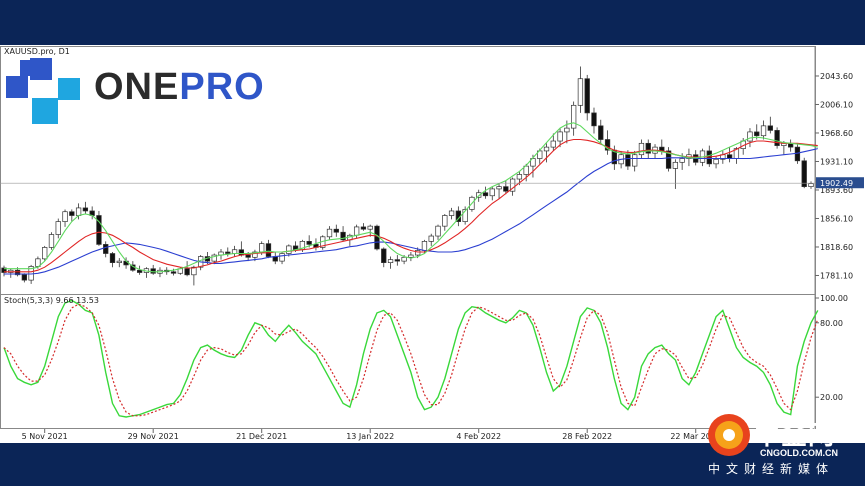 The image size is (865, 486). Describe the element at coordinates (45, 436) in the screenshot. I see `date-tick-label: 5 Nov 2021` at that location.